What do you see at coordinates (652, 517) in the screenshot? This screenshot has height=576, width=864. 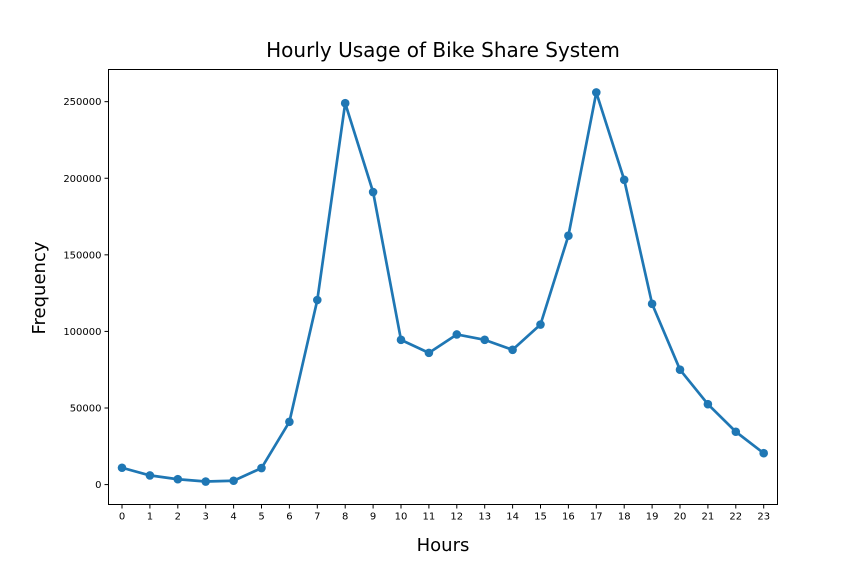 I see `x-tick-label: 19` at bounding box center [652, 517].